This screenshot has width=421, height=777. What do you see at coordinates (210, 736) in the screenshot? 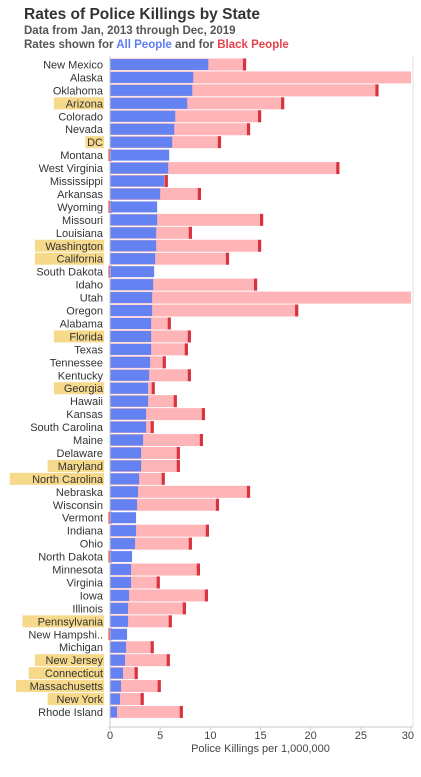
I see `x-tick-label-10: 10` at bounding box center [210, 736].